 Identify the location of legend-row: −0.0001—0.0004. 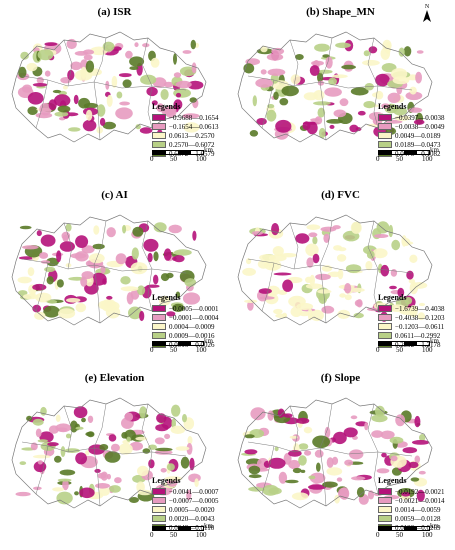
(185, 317).